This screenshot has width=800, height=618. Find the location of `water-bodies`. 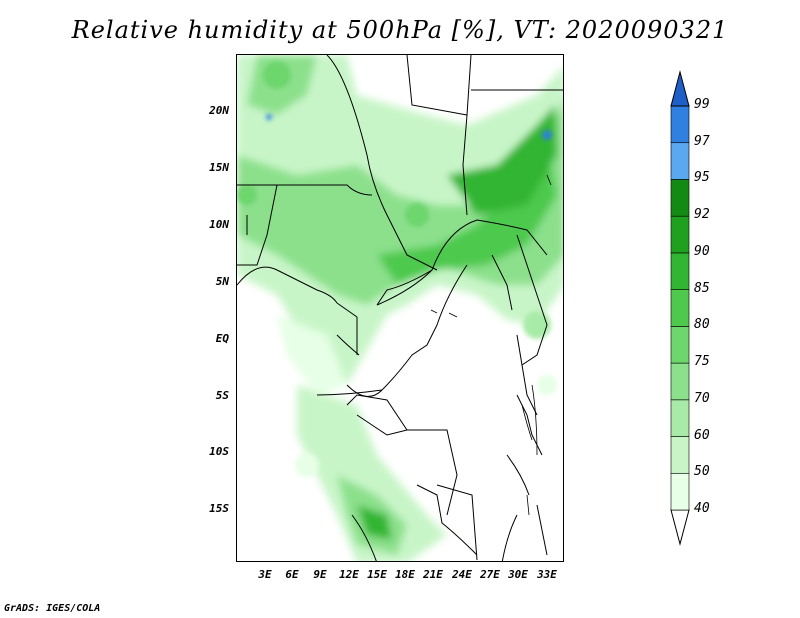

water-bodies is located at coordinates (491, 345).